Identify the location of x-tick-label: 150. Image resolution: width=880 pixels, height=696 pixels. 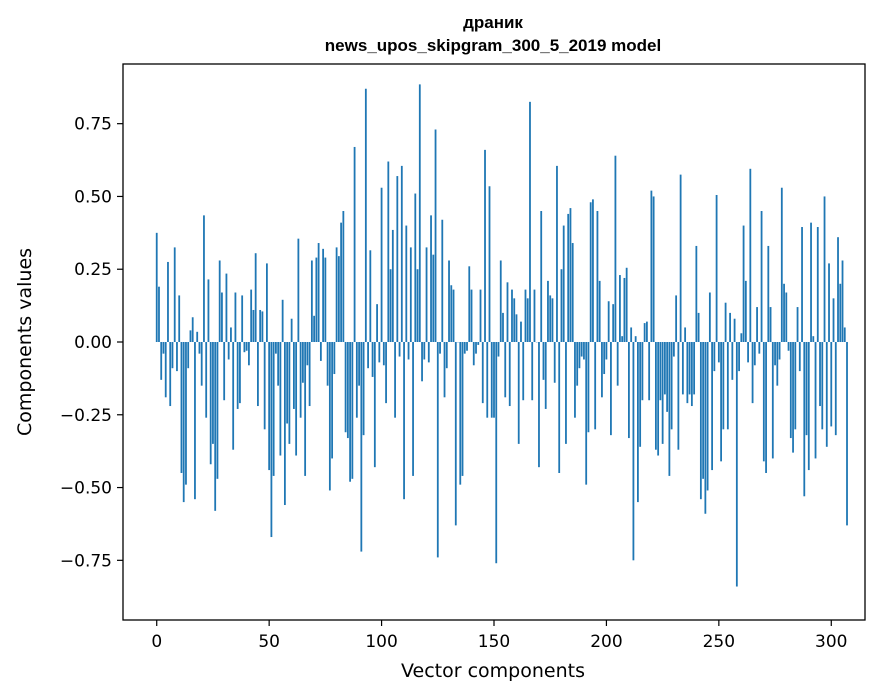
(494, 642).